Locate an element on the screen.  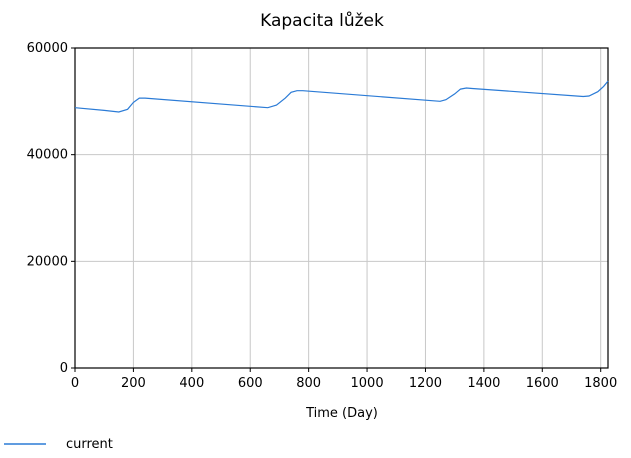
x-tick-label: 1600 is located at coordinates (542, 383).